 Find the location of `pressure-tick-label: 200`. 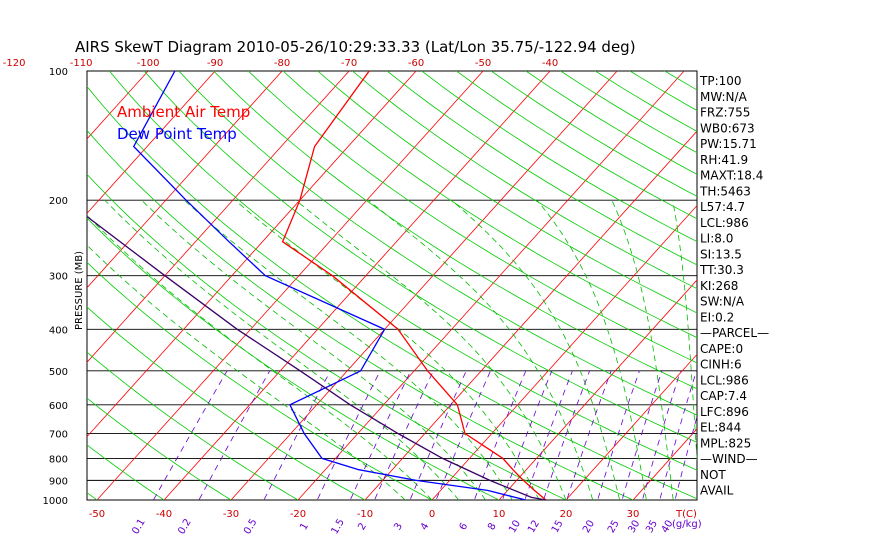

pressure-tick-label: 200 is located at coordinates (58, 201).